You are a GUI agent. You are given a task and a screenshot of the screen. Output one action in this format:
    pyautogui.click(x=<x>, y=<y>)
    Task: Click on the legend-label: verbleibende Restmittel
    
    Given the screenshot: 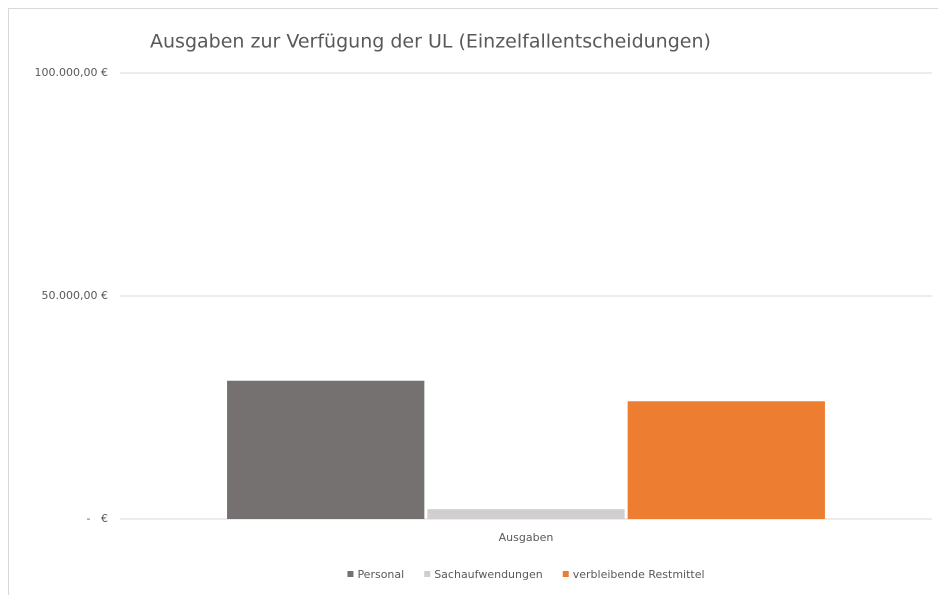 What is the action you would take?
    pyautogui.click(x=639, y=574)
    